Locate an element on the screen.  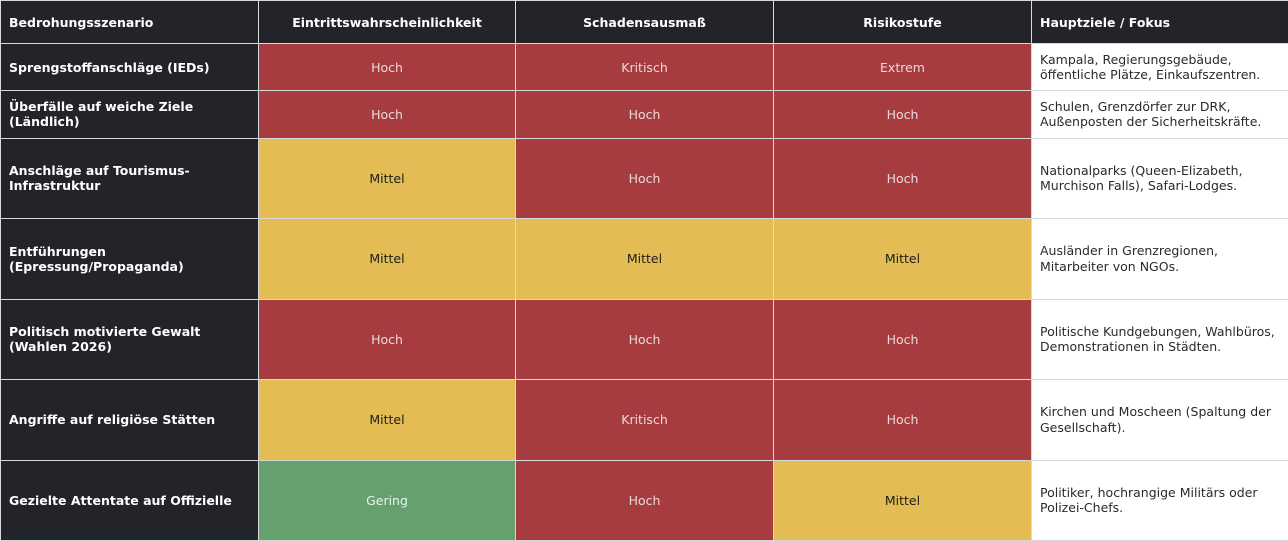
scenario-cell: Angriffe auf religiöse Stätten is located at coordinates (129, 420).